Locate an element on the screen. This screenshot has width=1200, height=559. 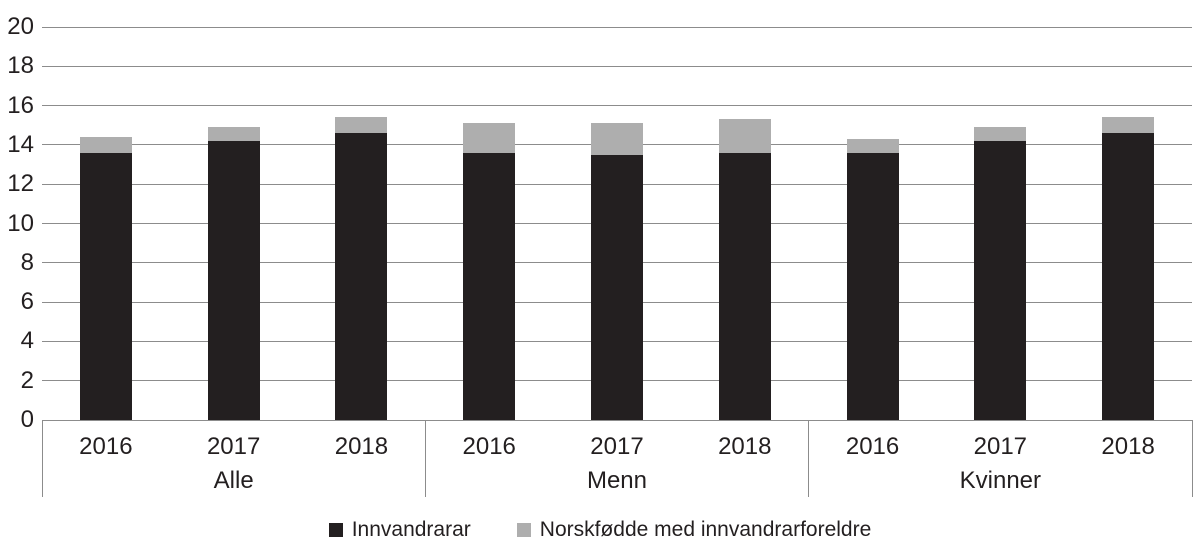
x-axis-group-label: Alle is located at coordinates (233, 480).